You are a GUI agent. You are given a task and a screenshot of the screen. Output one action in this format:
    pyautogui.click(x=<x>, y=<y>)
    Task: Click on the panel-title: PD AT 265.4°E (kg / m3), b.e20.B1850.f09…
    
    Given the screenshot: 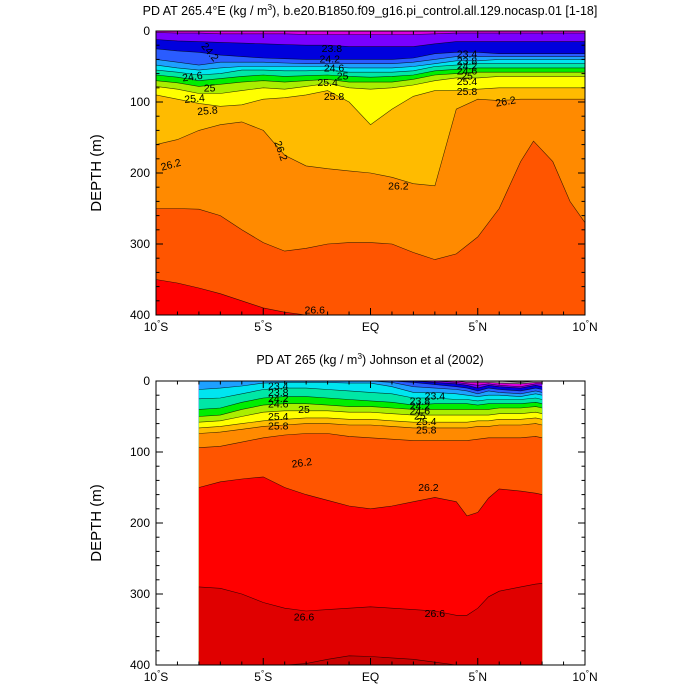 What is the action you would take?
    pyautogui.click(x=370, y=10)
    